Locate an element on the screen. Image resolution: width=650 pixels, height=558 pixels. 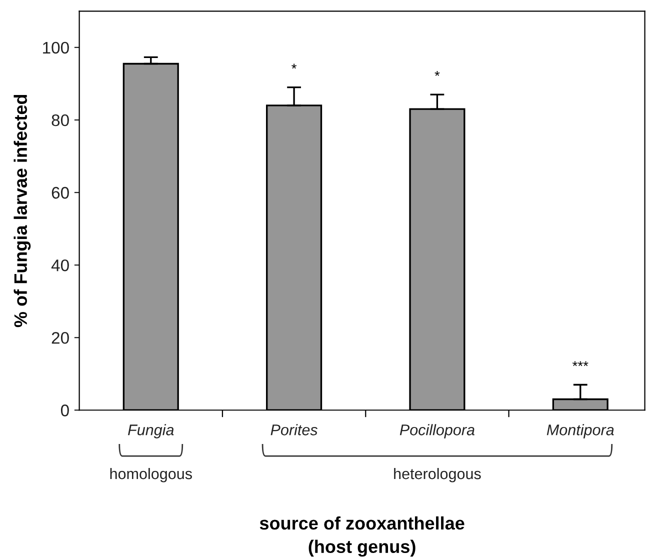
x-tick-label: Porites is located at coordinates (294, 430).